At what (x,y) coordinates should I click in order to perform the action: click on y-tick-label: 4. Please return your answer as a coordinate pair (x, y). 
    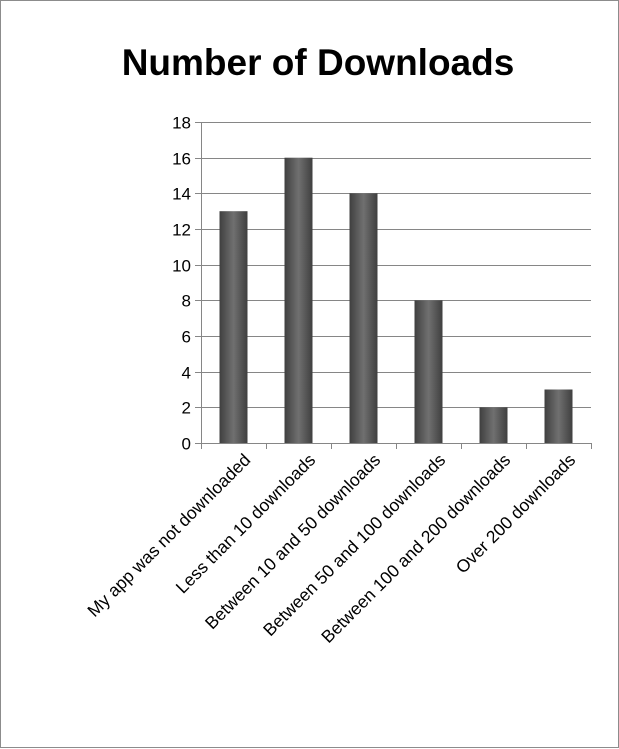
    Looking at the image, I should click on (186, 373).